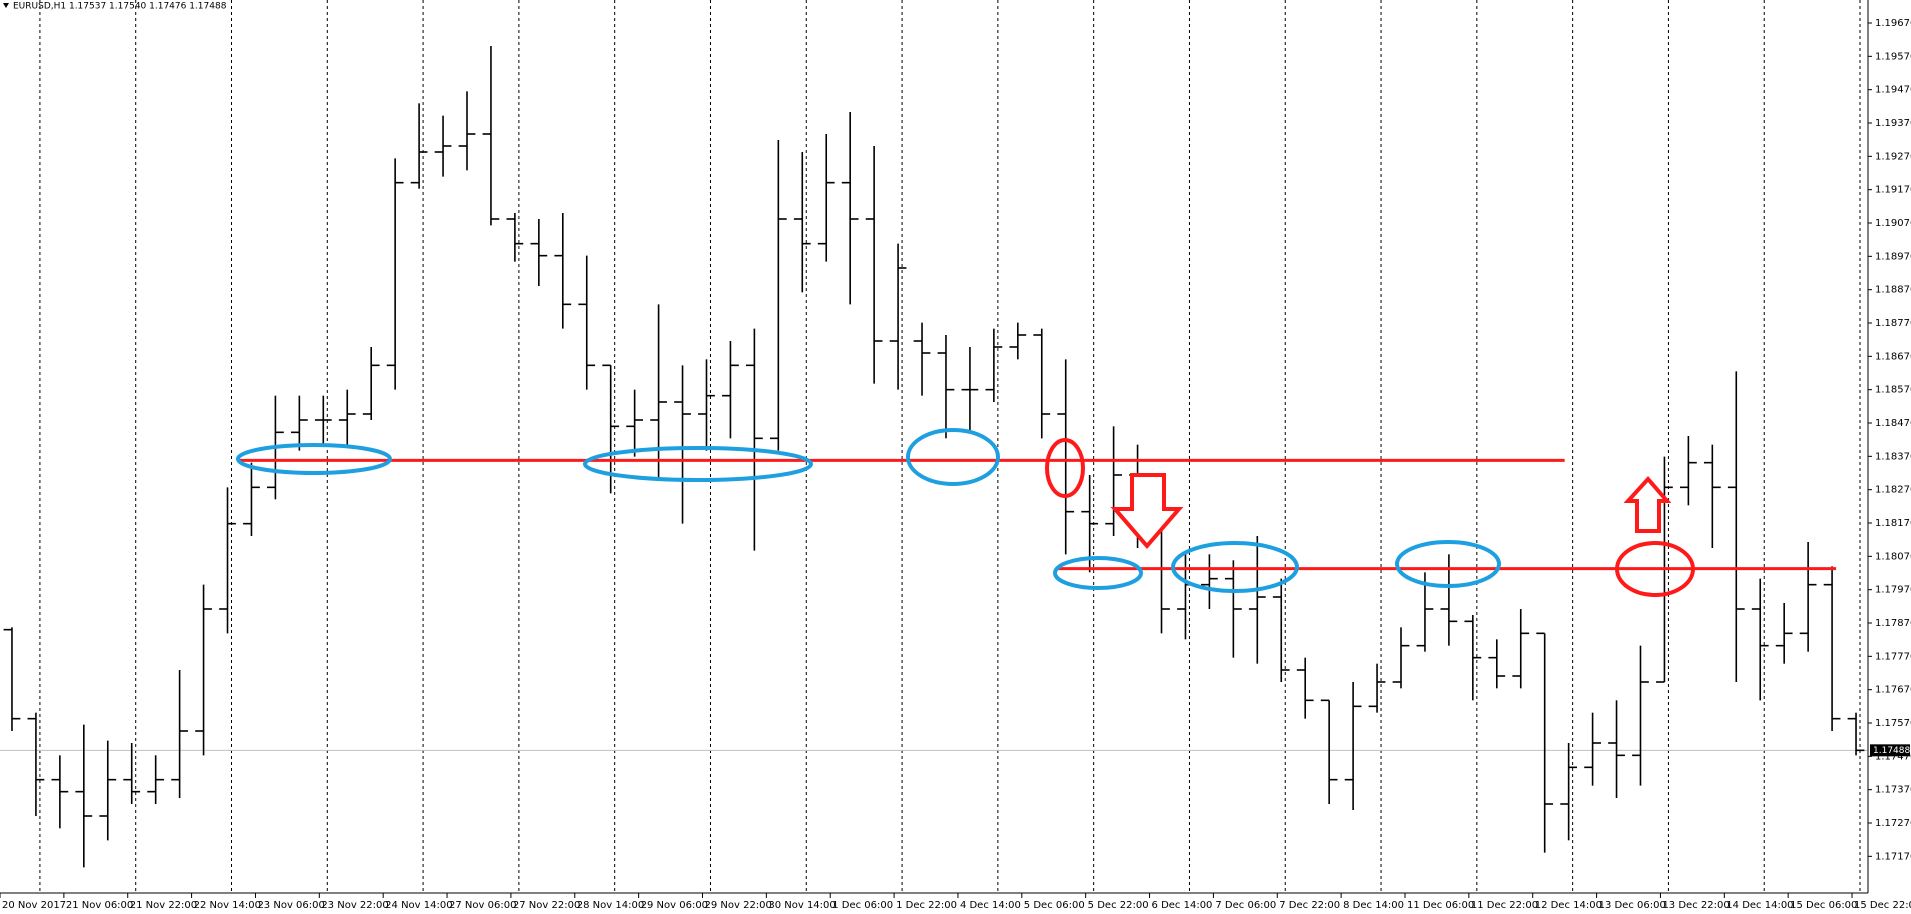  I want to click on y-tick-label: 1.17270, so click(1893, 823).